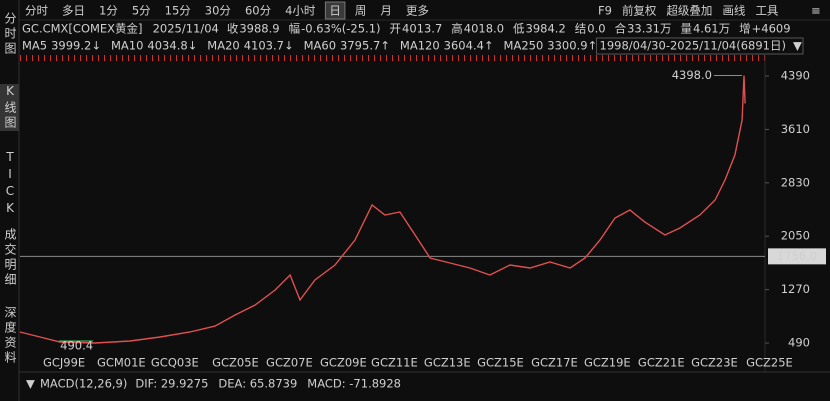 The image size is (830, 401). I want to click on annotation-label: 490.4, so click(76, 346).